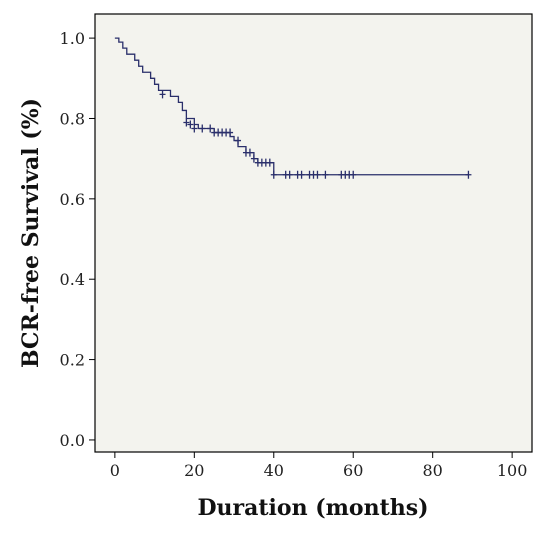  Describe the element at coordinates (31, 233) in the screenshot. I see `y-axis-title: BCR-free Survival (%)` at that location.